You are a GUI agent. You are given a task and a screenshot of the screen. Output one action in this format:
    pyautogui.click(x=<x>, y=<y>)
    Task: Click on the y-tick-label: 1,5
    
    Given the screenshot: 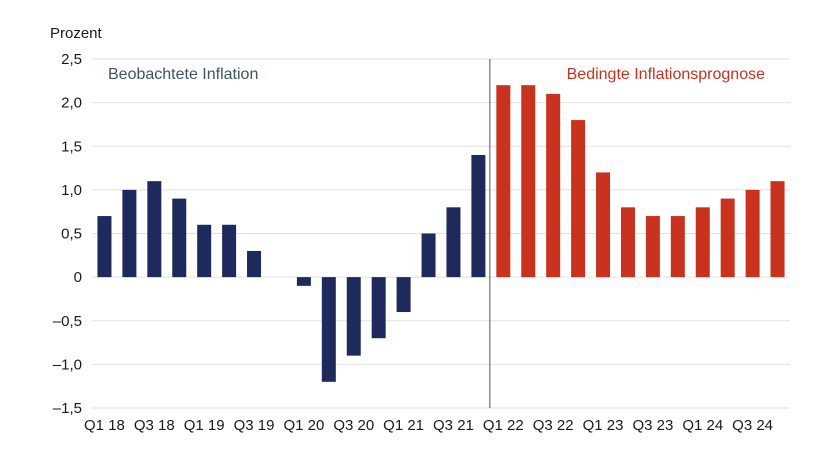 What is the action you would take?
    pyautogui.click(x=71, y=146)
    